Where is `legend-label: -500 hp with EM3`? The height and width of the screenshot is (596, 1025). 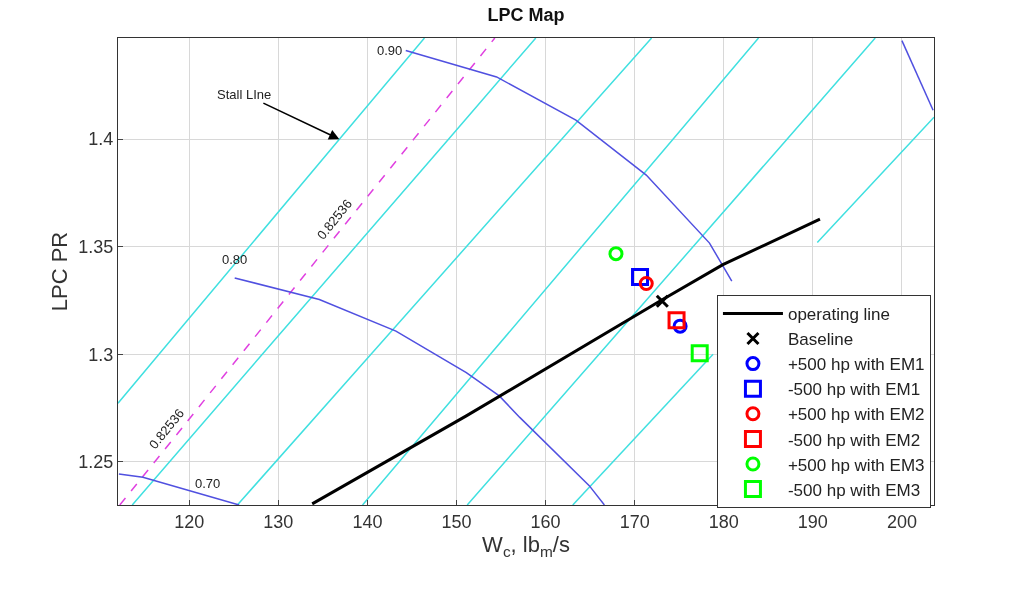 legend-label: -500 hp with EM3 is located at coordinates (854, 490).